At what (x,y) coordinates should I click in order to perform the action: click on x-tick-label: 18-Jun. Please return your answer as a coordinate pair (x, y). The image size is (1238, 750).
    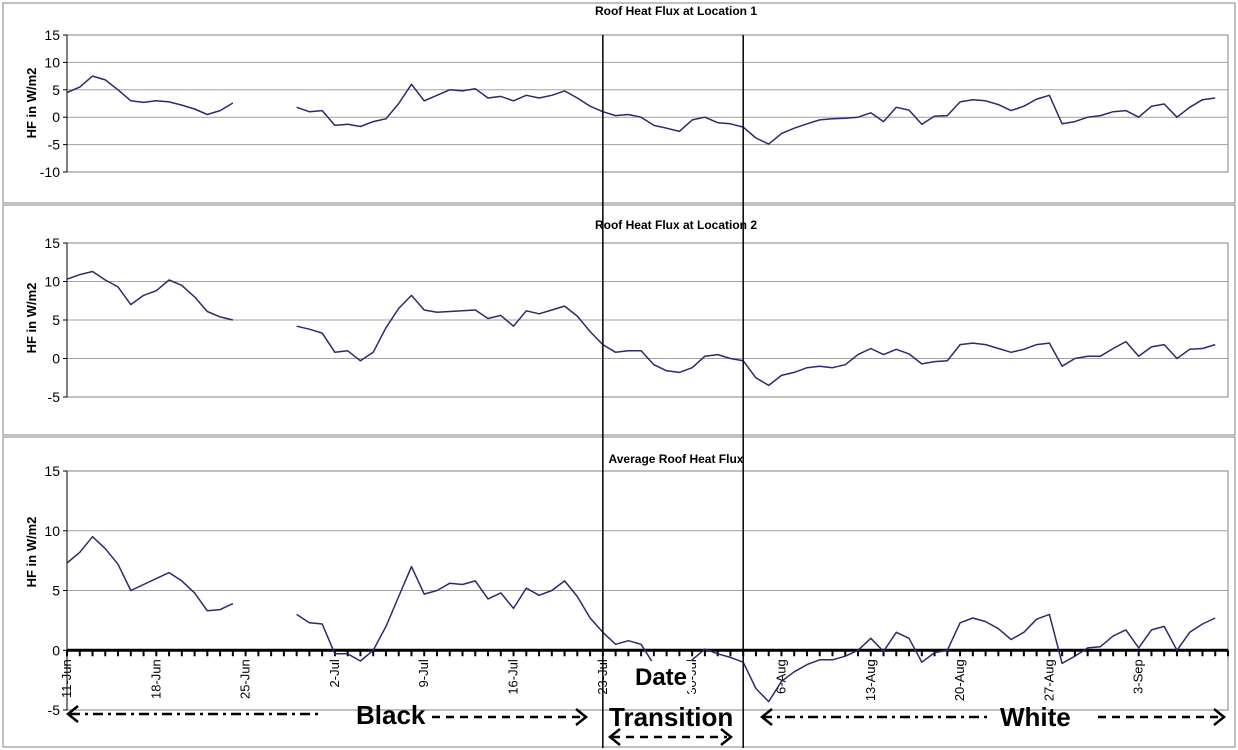
    Looking at the image, I should click on (155, 679).